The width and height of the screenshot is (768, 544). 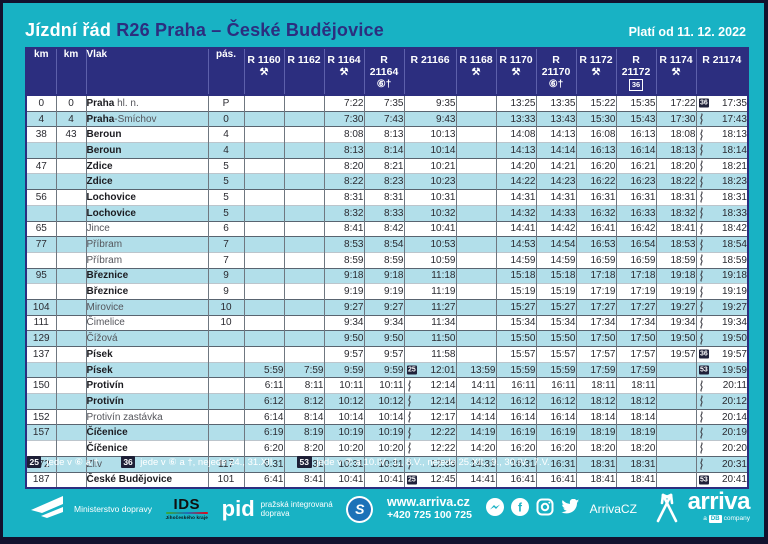 What do you see at coordinates (643, 339) in the screenshot?
I see `time-value: 17:50` at bounding box center [643, 339].